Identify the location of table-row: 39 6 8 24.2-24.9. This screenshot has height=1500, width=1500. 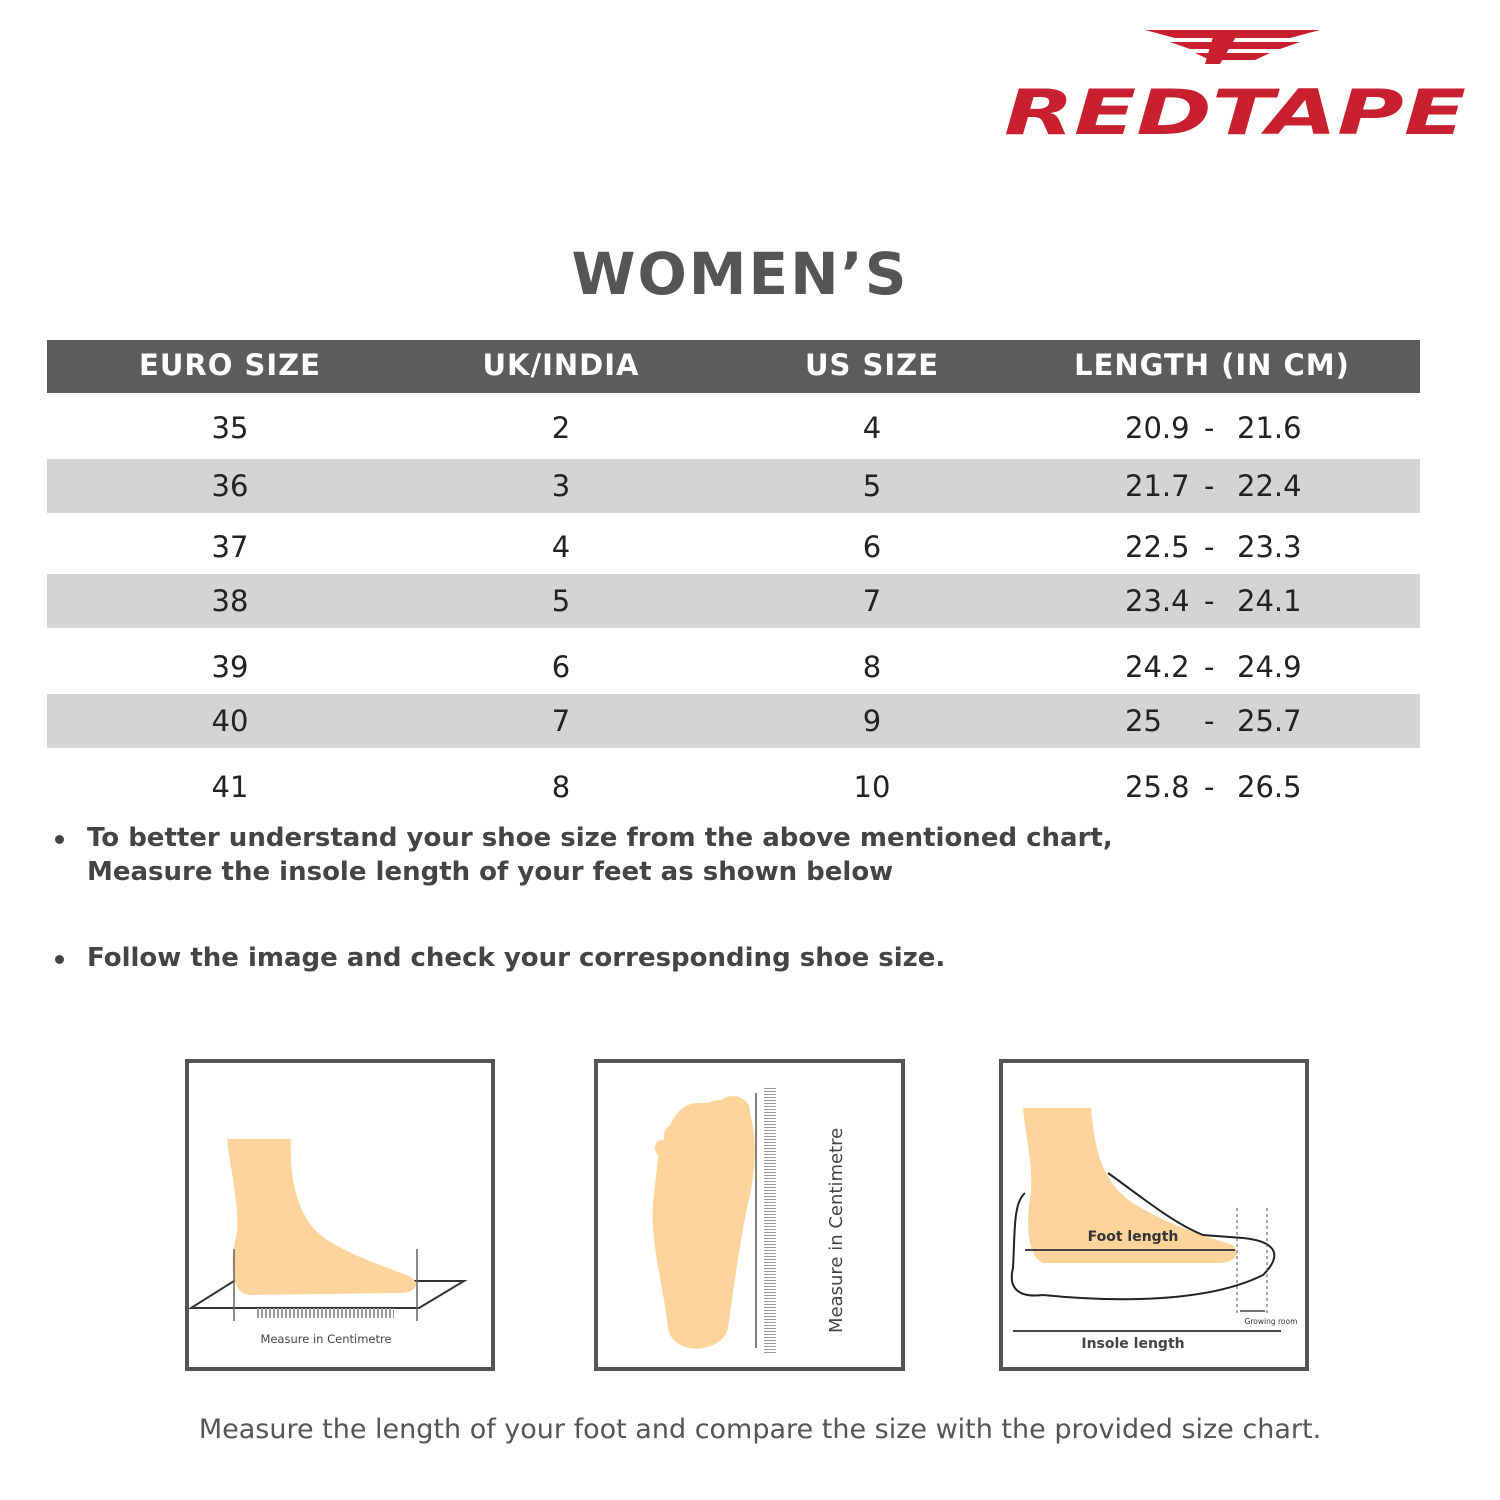
(733, 667).